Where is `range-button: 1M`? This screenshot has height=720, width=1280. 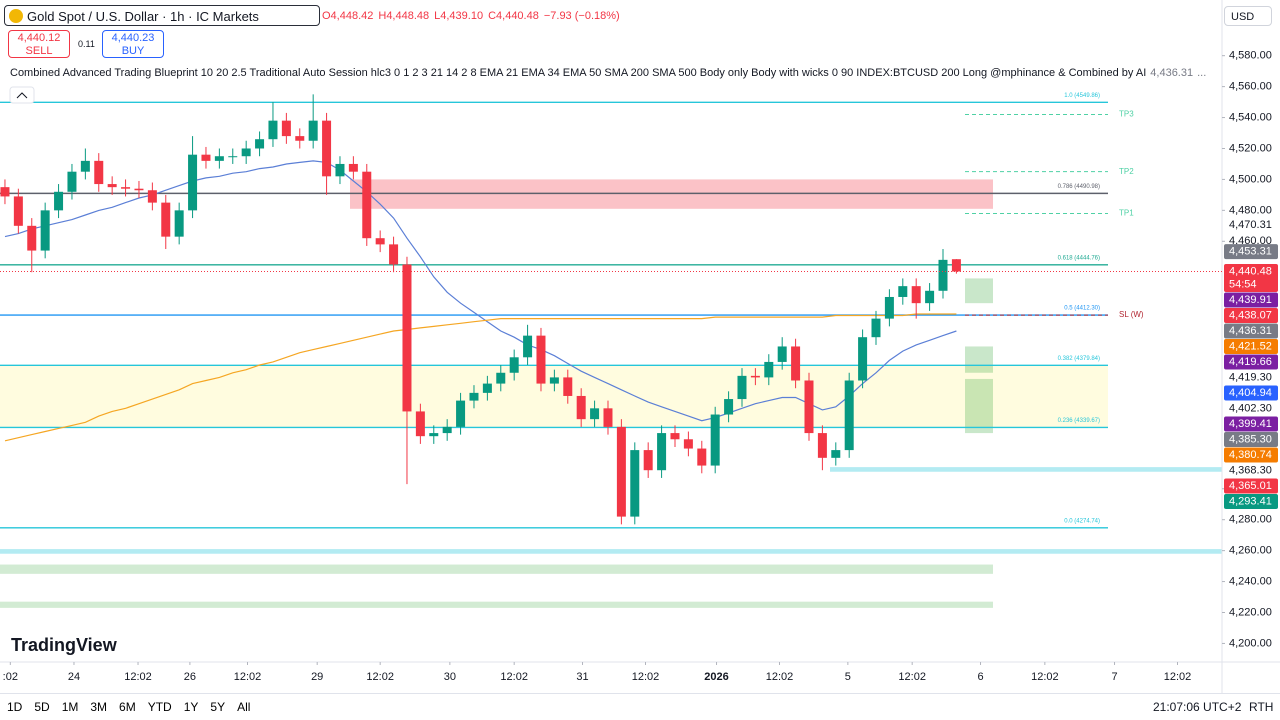 range-button: 1M is located at coordinates (70, 707).